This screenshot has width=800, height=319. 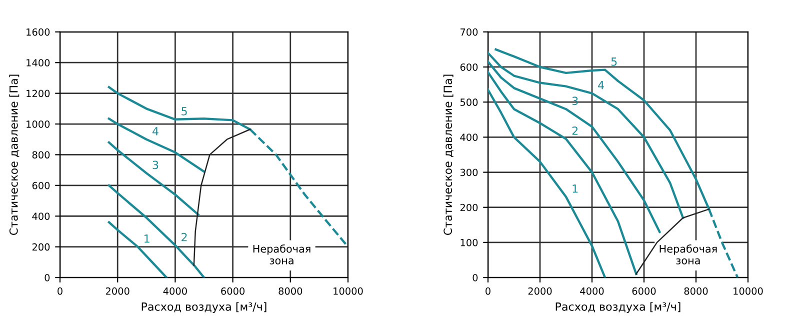 What do you see at coordinates (469, 242) in the screenshot?
I see `y-tick-label: 100` at bounding box center [469, 242].